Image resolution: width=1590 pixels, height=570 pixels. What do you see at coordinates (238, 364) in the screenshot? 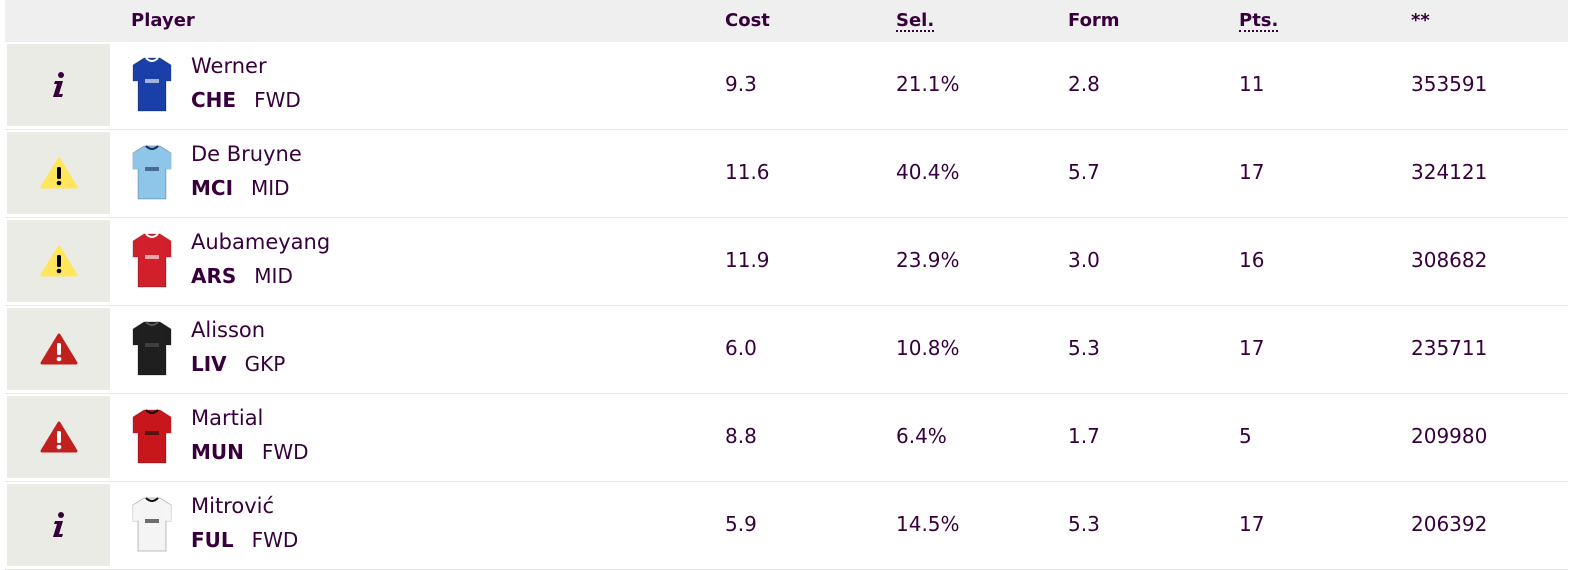
I see `player-meta: LIV GKP` at bounding box center [238, 364].